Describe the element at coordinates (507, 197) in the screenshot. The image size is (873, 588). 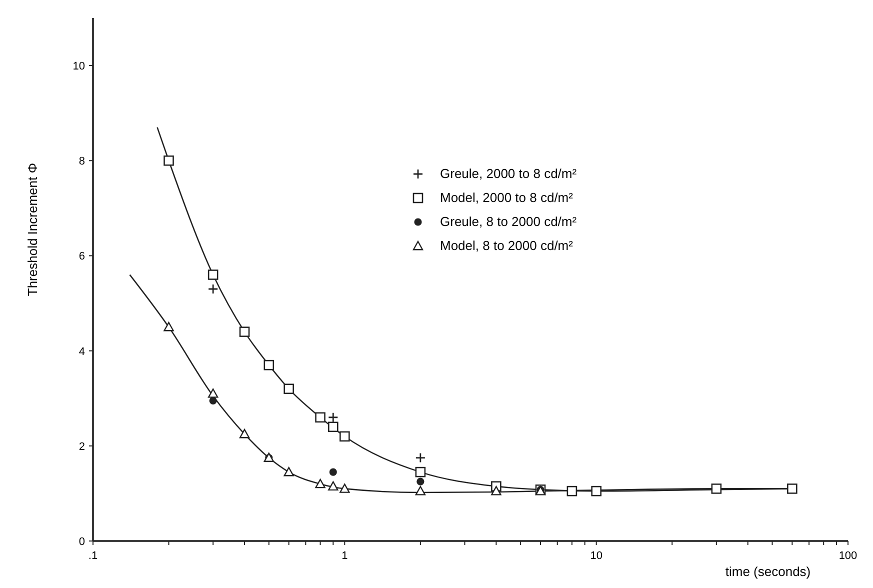
I see `legend-label: Model, 2000 to 8 cd/m²` at that location.